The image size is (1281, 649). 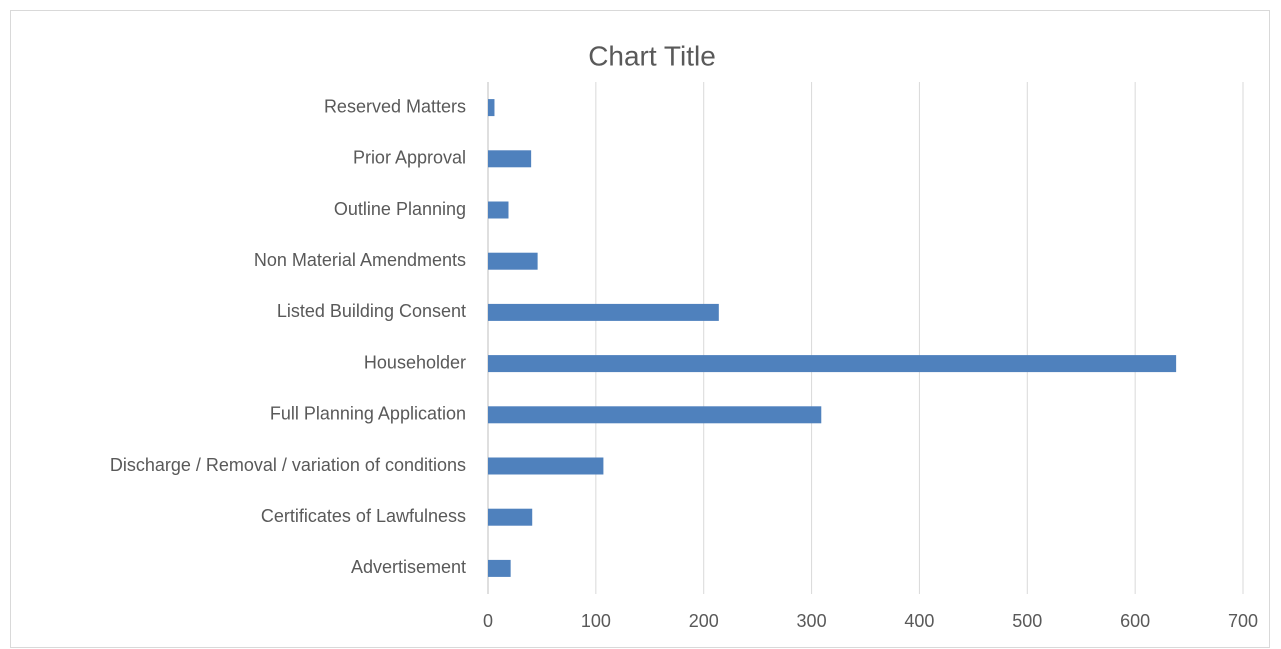 I want to click on y-tick-label: Prior Approval, so click(x=409, y=158).